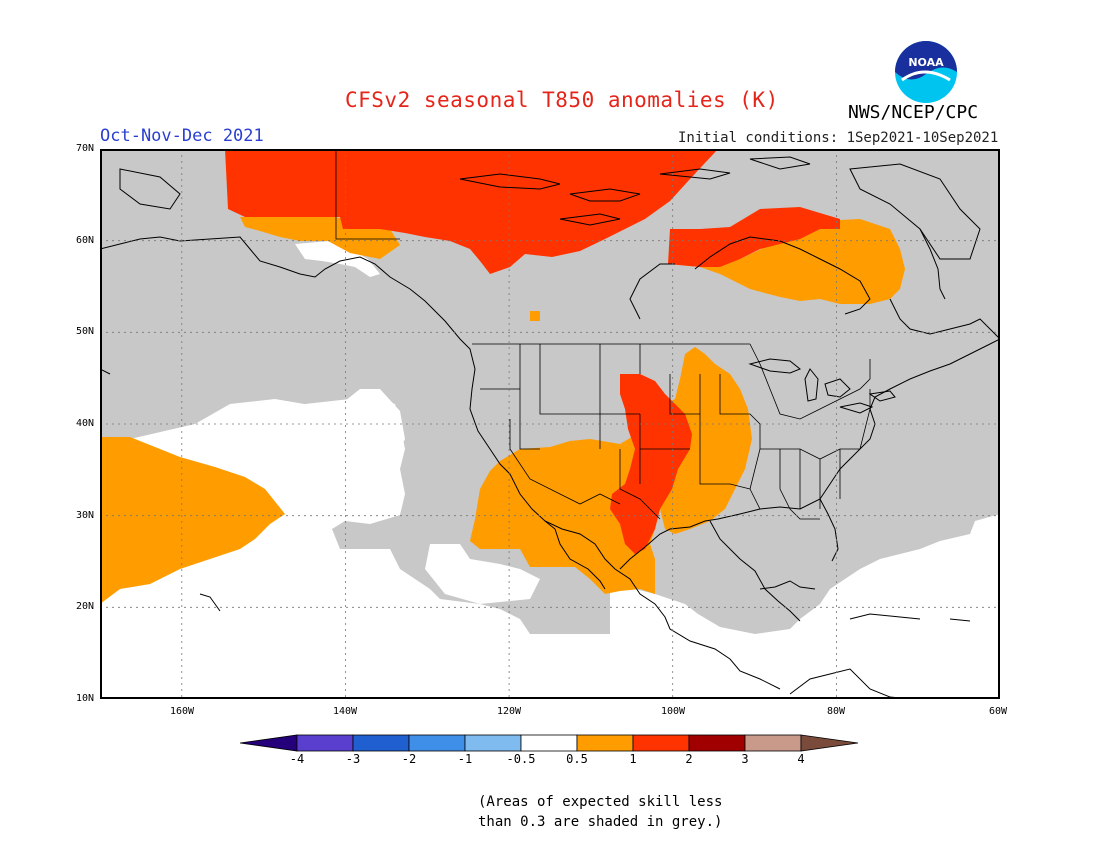  Describe the element at coordinates (482, 574) in the screenshot. I see `near-normal-east-pacific` at that location.